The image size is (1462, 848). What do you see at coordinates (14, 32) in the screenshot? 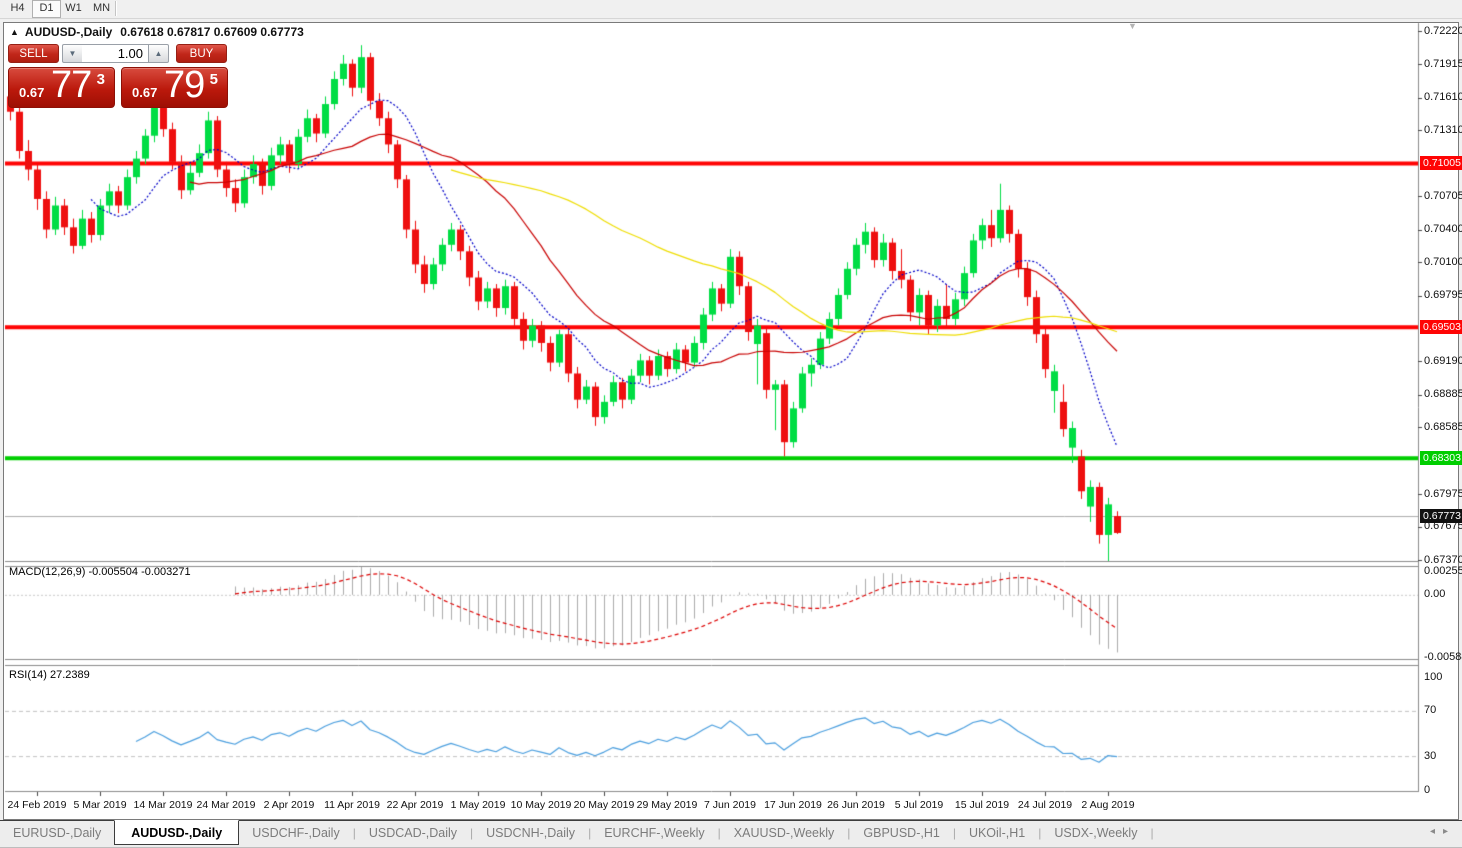
I see `symbol-marker-icon: ▲` at bounding box center [14, 32].